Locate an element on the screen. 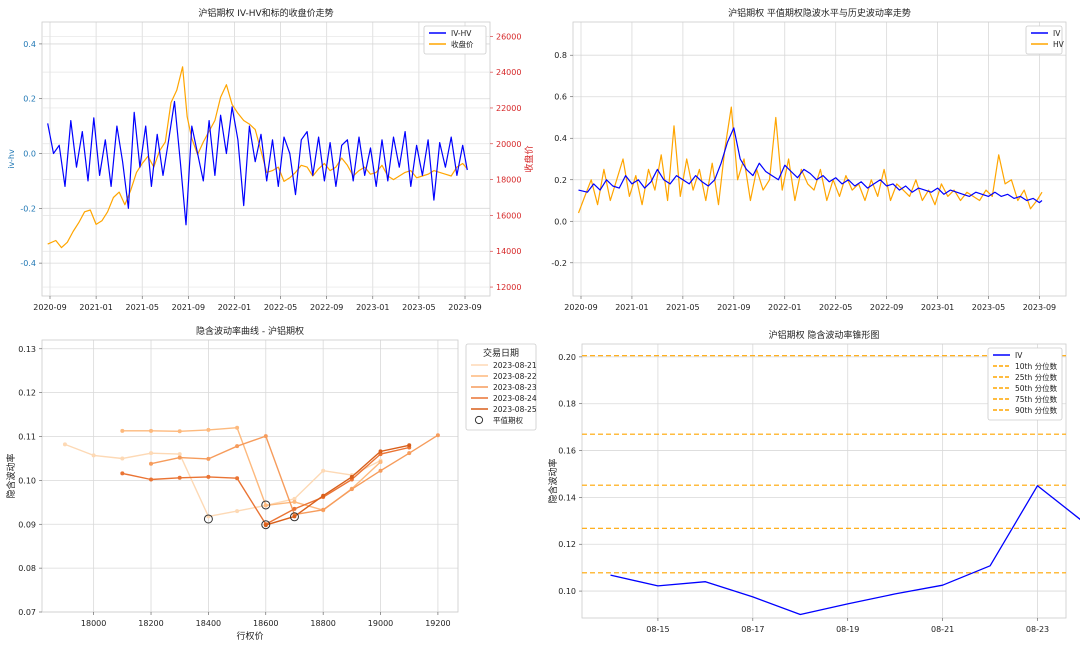  y-tick-label: -0.4 is located at coordinates (28, 263).